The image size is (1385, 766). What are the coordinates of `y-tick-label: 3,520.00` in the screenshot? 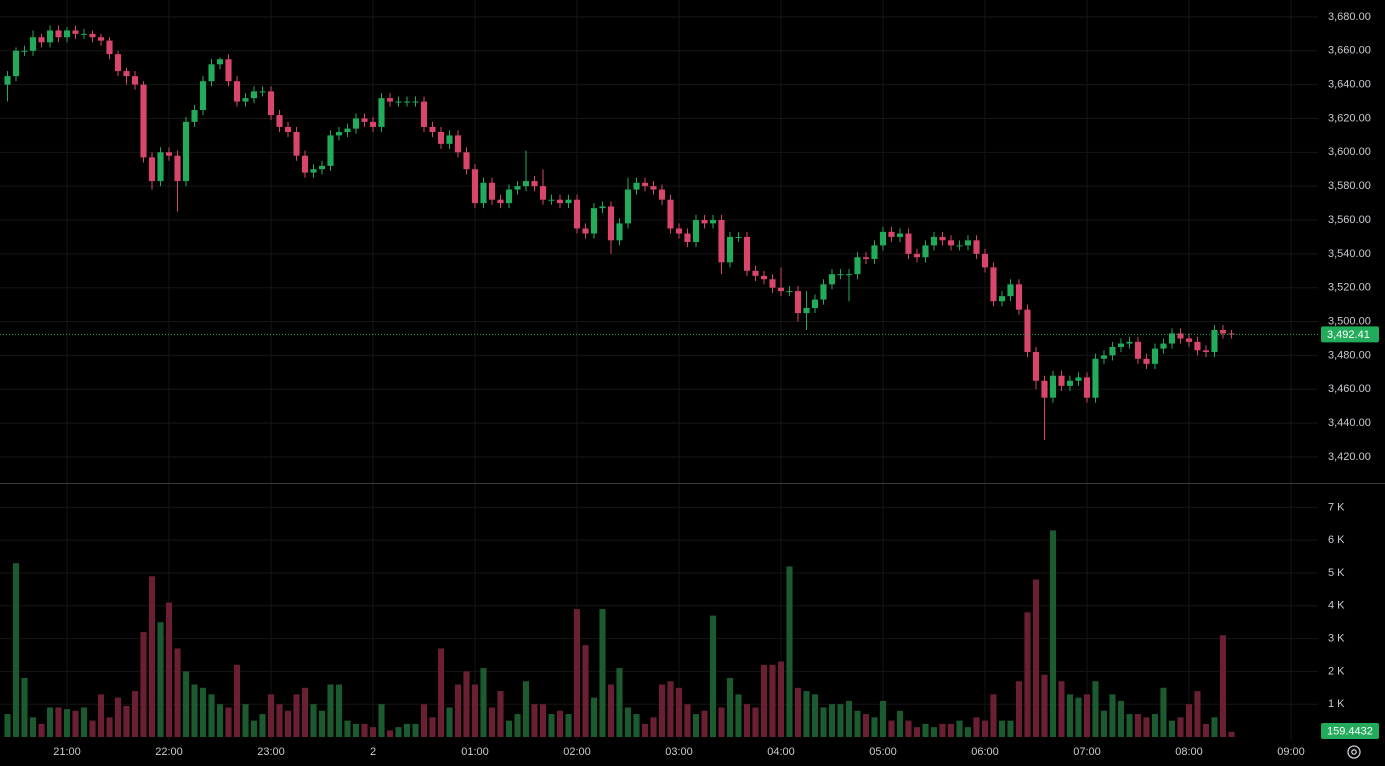 It's located at (1349, 288).